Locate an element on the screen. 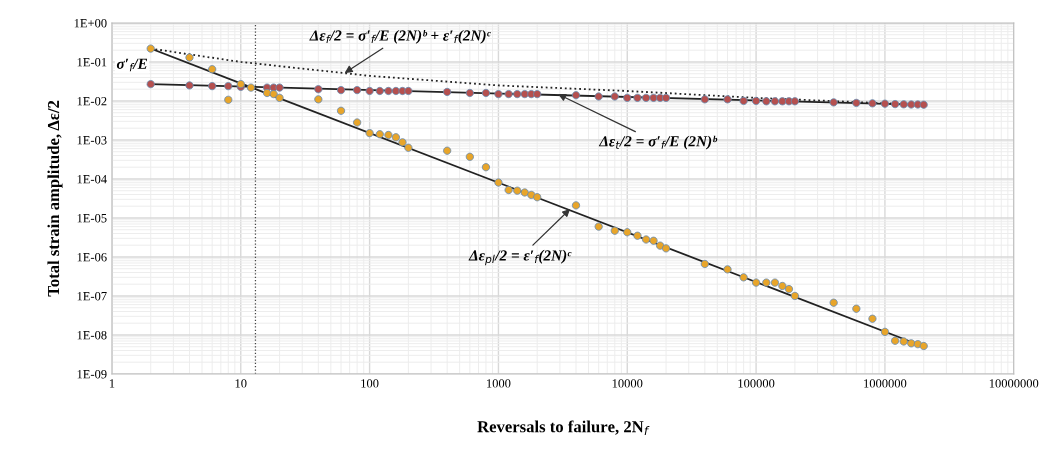 This screenshot has width=1056, height=450. x-axis-title: Reversals to failure, 2N$_{f}$ is located at coordinates (563, 427).